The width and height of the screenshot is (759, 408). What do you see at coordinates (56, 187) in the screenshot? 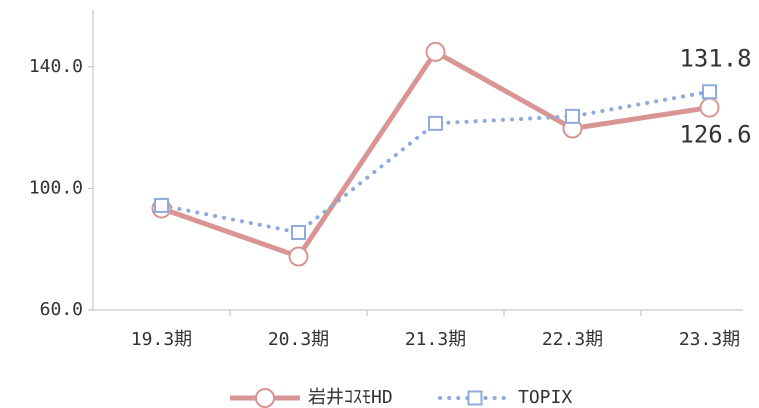
I see `y-tick-label: 100.0` at bounding box center [56, 187].